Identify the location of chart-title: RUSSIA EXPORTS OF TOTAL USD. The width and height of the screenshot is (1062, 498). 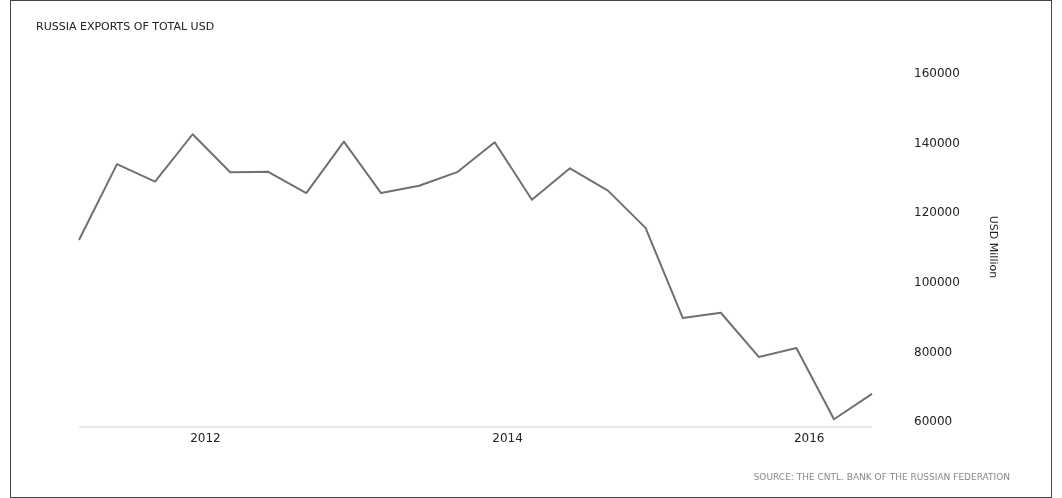
(125, 26).